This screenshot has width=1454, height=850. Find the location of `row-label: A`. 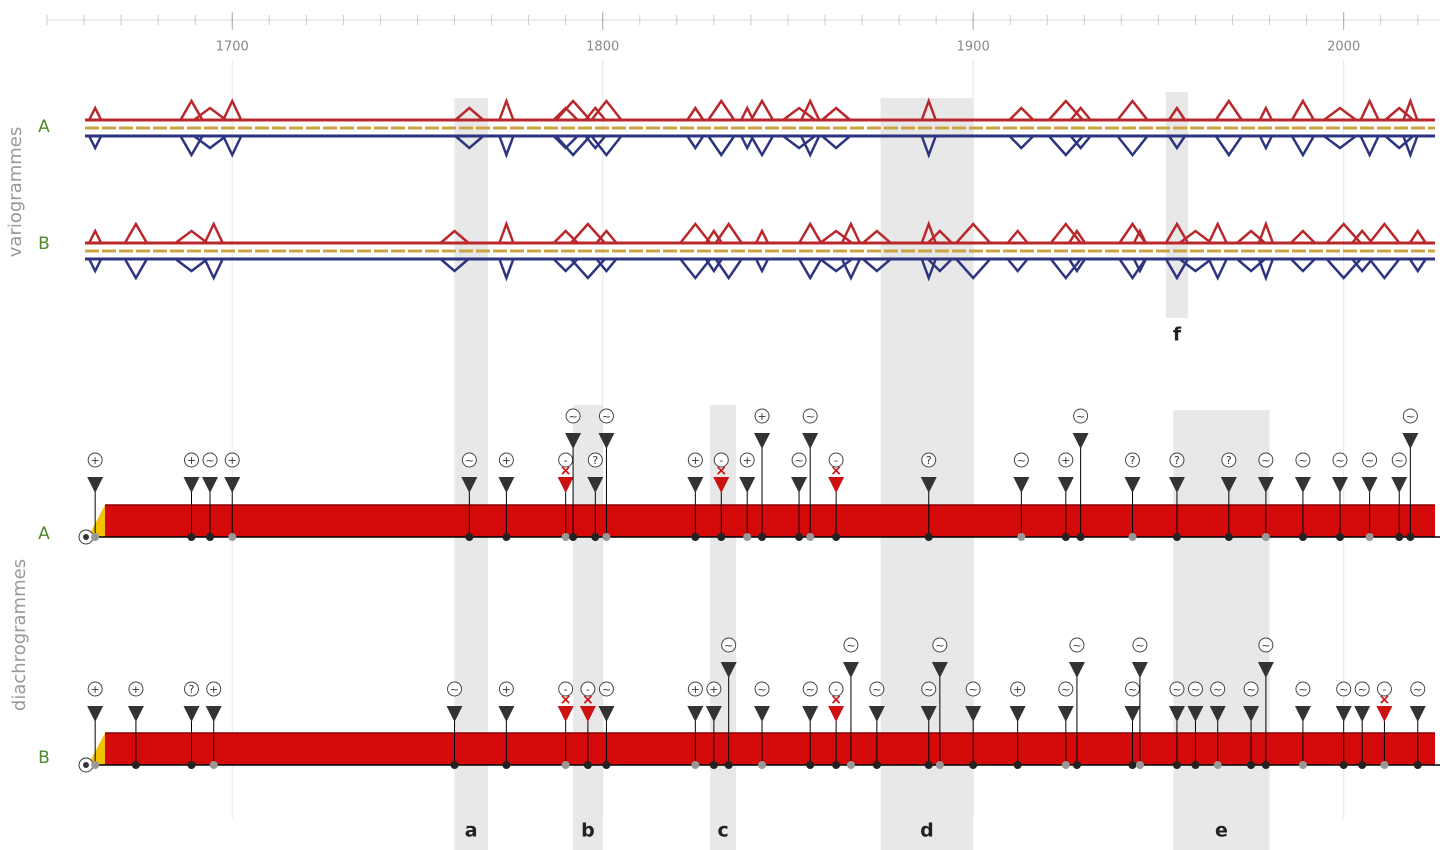

row-label: A is located at coordinates (44, 127).